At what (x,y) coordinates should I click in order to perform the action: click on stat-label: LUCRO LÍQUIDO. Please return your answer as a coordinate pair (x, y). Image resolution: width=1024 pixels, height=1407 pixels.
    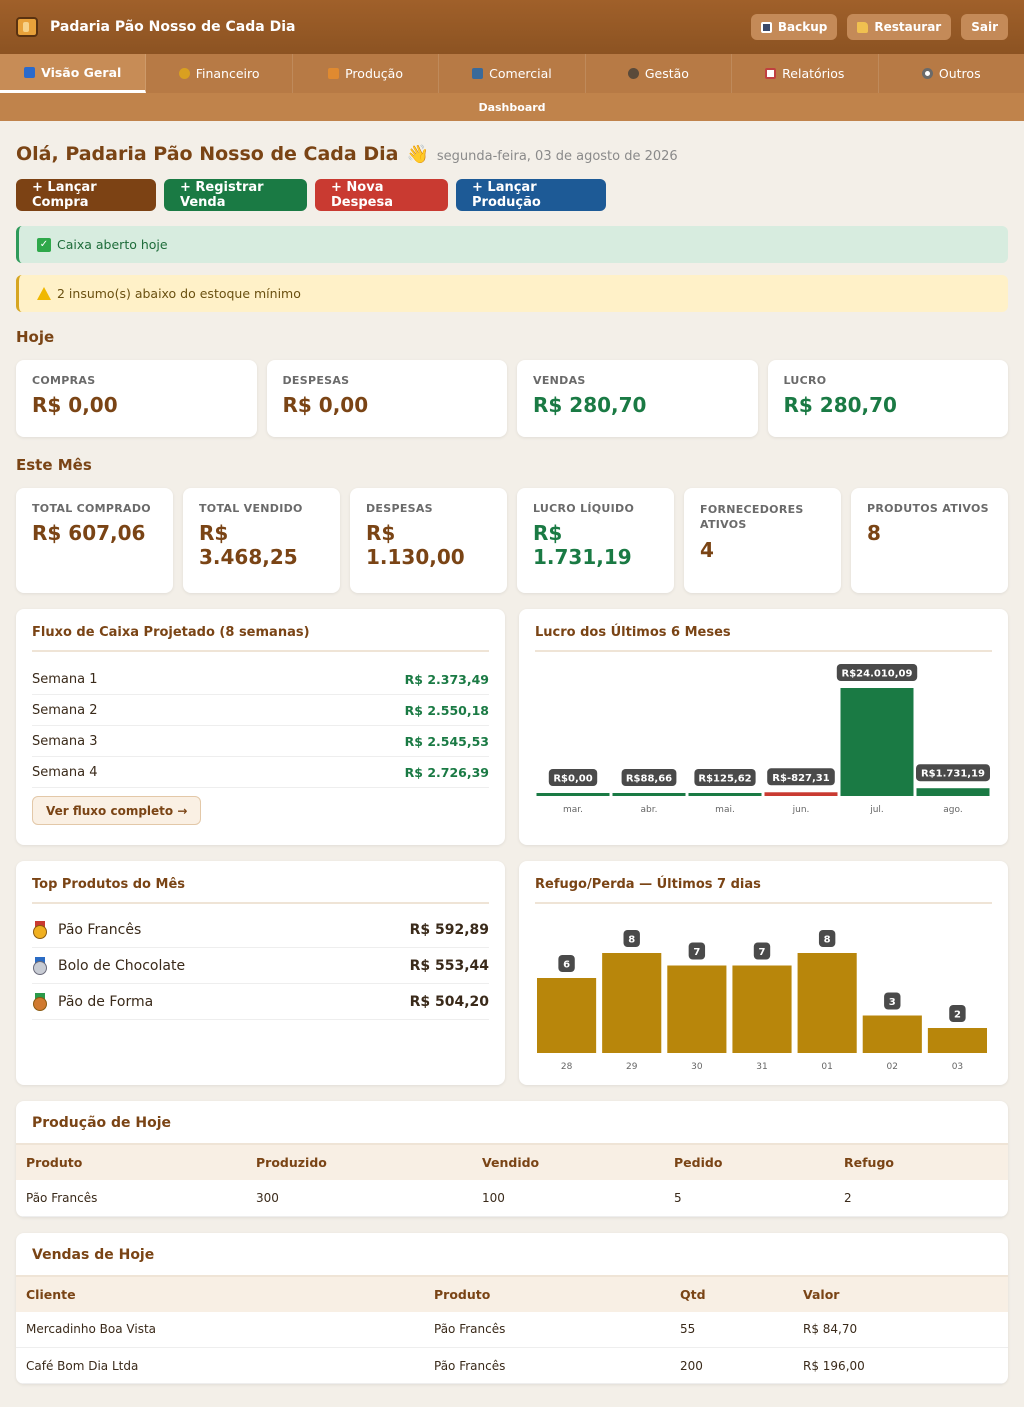
    Looking at the image, I should click on (584, 508).